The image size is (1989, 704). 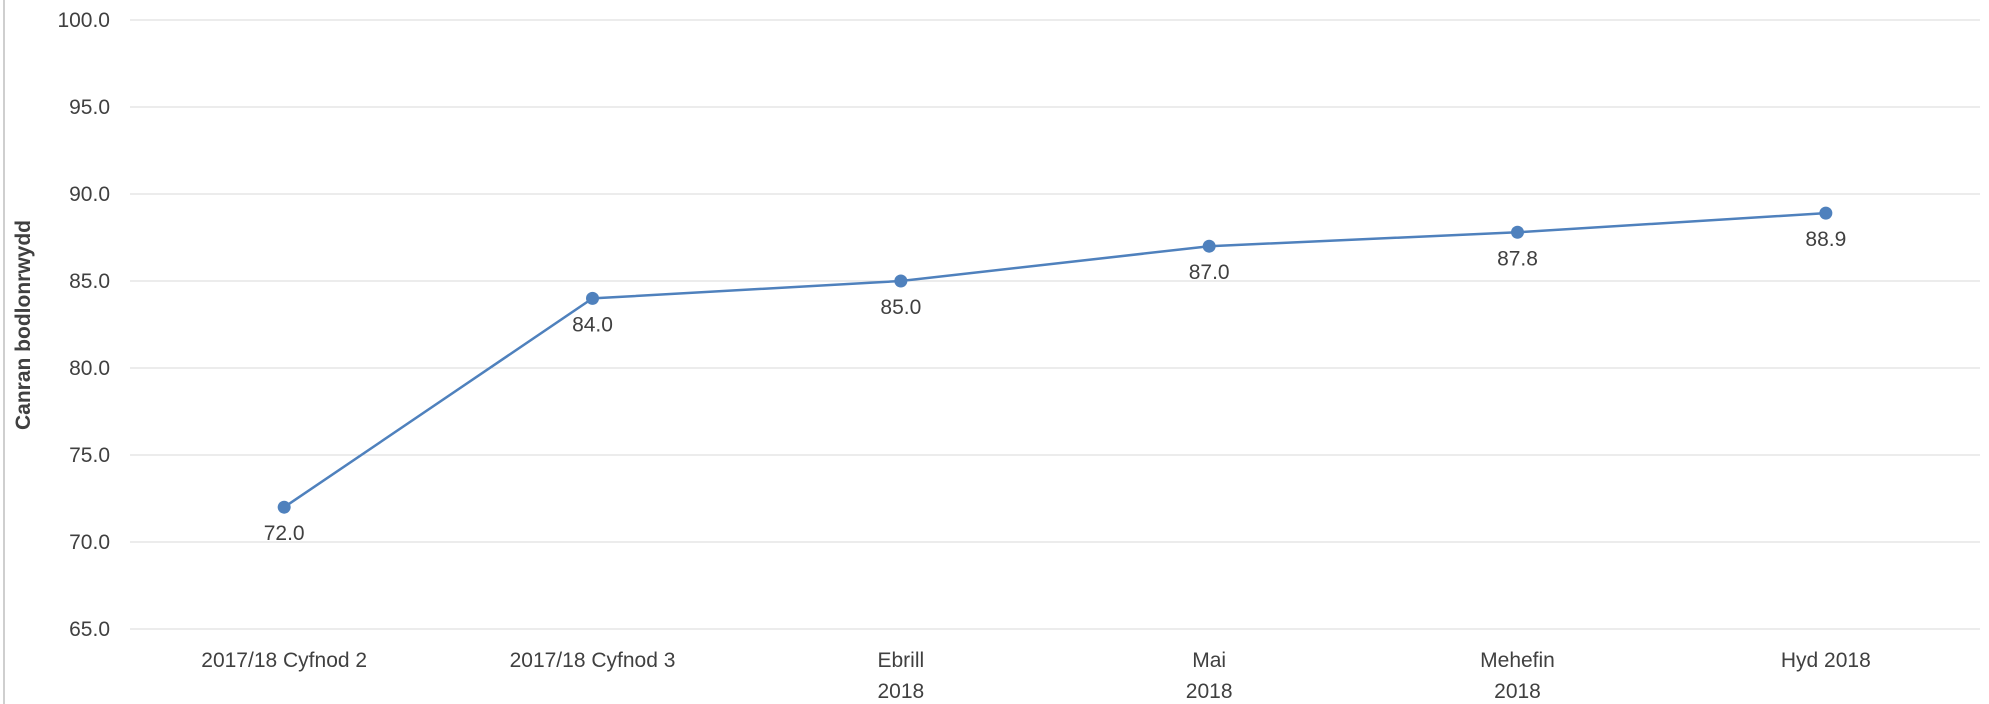 What do you see at coordinates (89, 629) in the screenshot?
I see `y-tick-label: 65.0` at bounding box center [89, 629].